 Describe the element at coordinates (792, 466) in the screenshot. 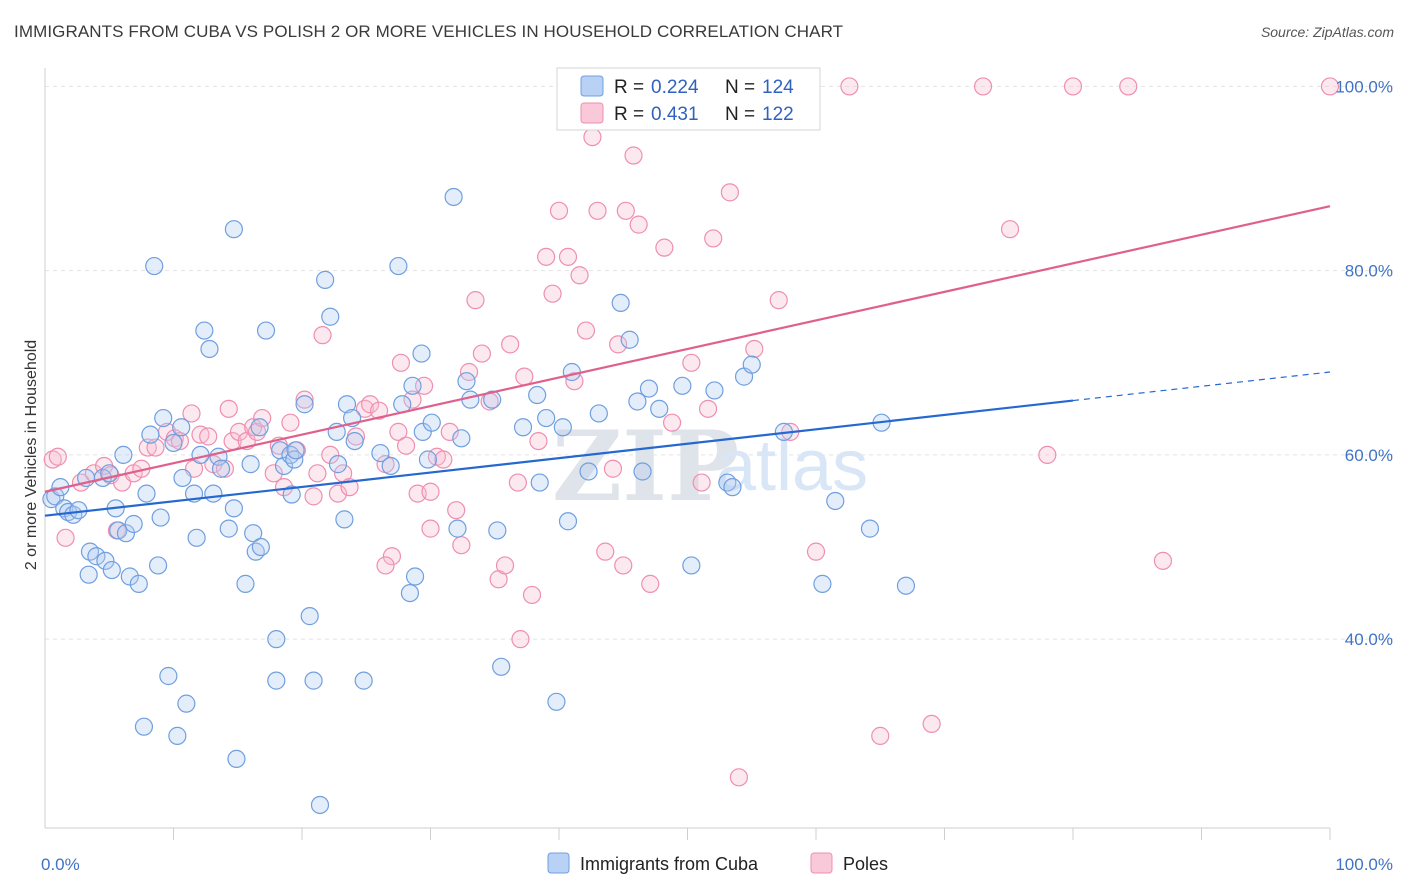

I see `watermark-atlas: atlas` at that location.